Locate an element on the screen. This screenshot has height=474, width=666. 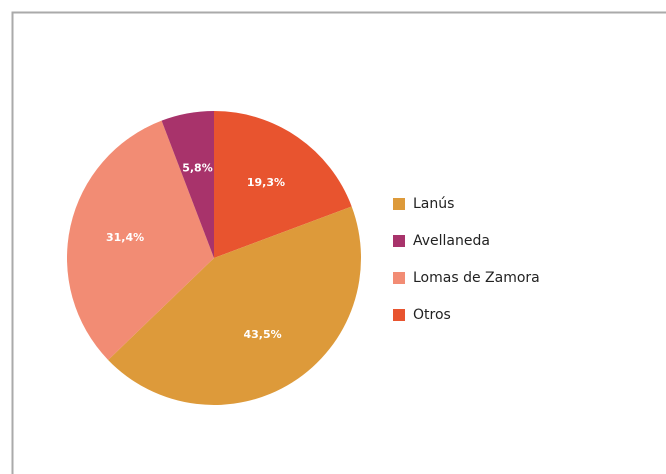
slice-label: 5,8% is located at coordinates (197, 167).